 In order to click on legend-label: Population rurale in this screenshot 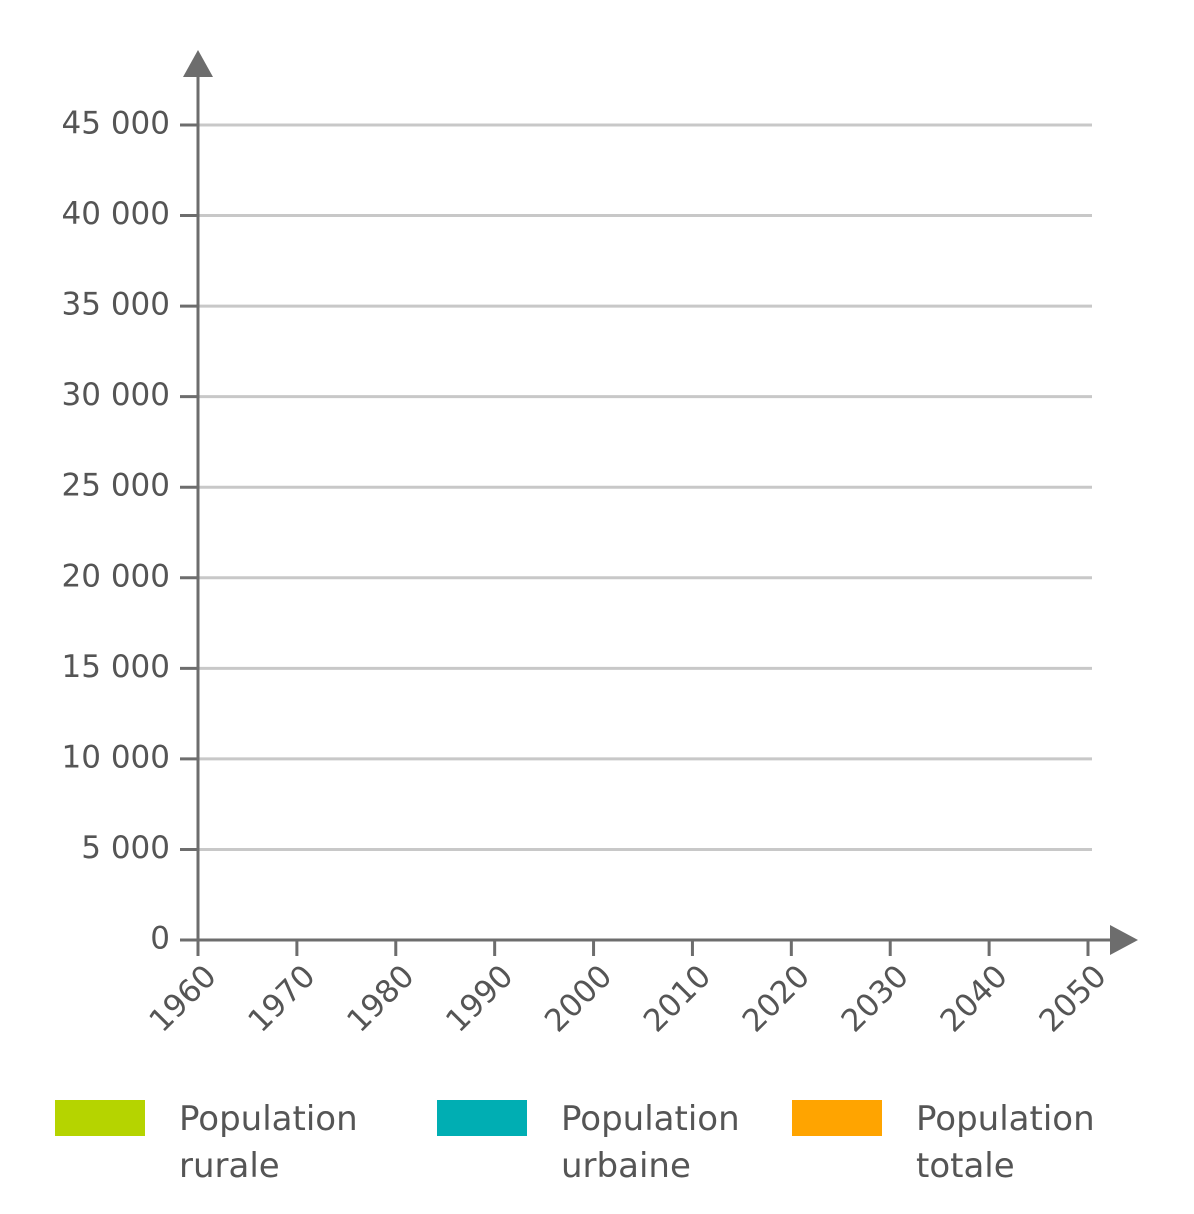, I will do `click(268, 1142)`.